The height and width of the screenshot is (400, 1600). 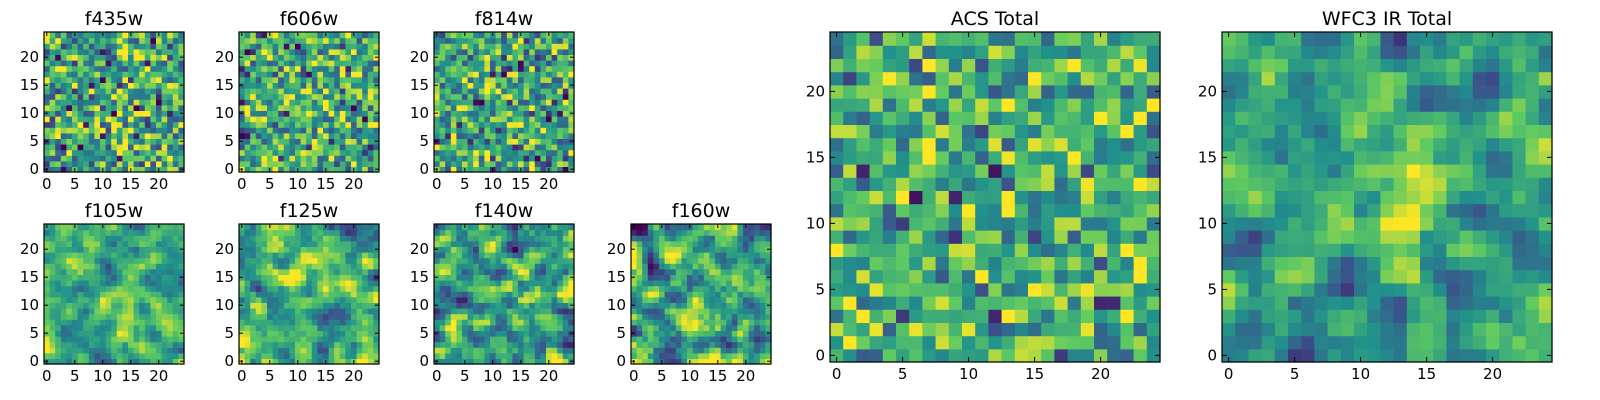 I want to click on y-tick-label: 5, so click(x=229, y=333).